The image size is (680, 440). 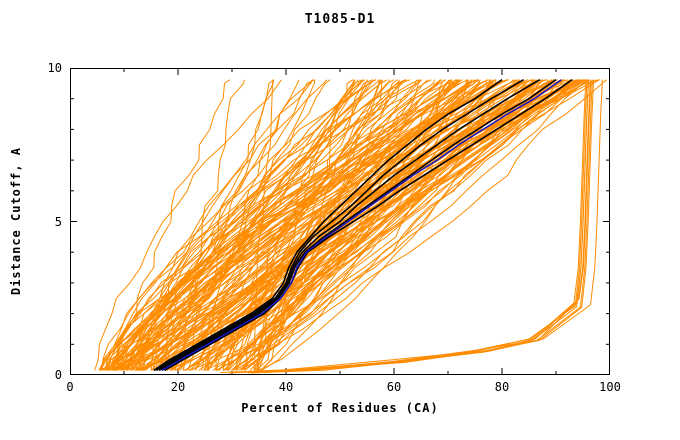 What do you see at coordinates (340, 408) in the screenshot?
I see `x-axis-label: Percent of Residues (CA)` at bounding box center [340, 408].